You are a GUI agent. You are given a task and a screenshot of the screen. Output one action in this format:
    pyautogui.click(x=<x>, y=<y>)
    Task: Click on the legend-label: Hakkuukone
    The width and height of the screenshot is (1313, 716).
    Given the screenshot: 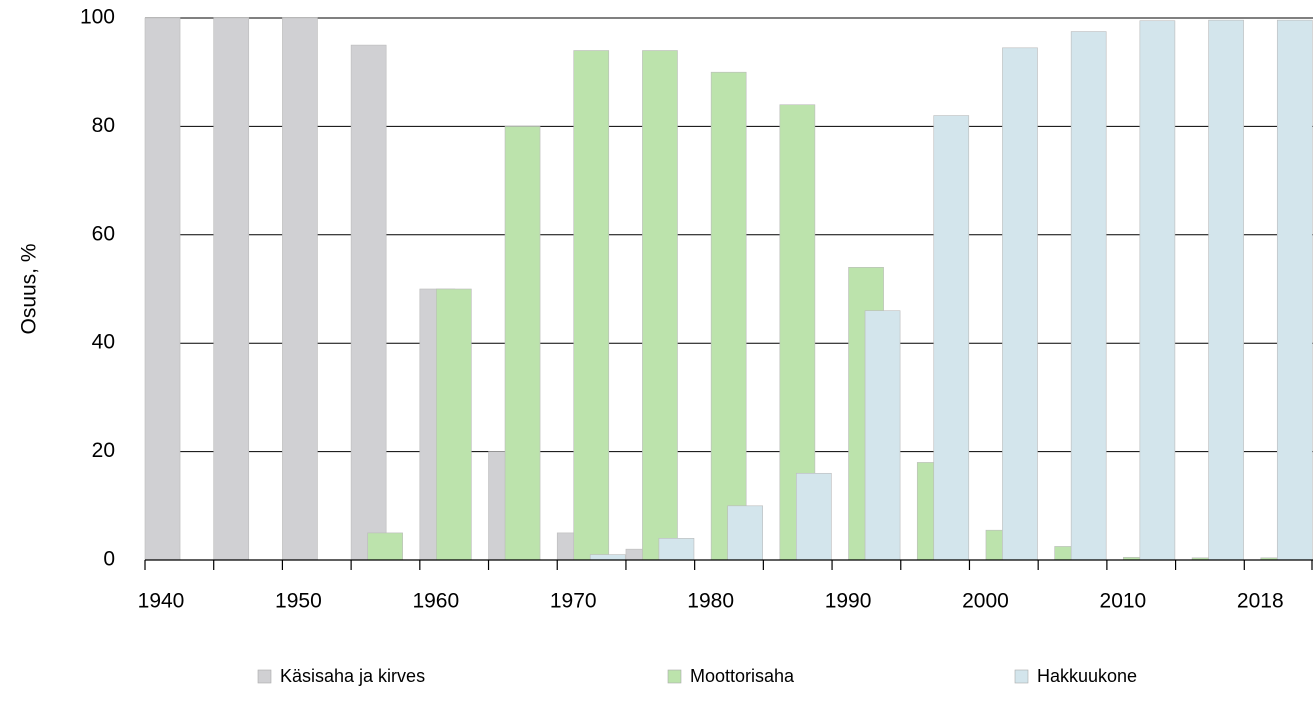 What is the action you would take?
    pyautogui.click(x=1087, y=676)
    